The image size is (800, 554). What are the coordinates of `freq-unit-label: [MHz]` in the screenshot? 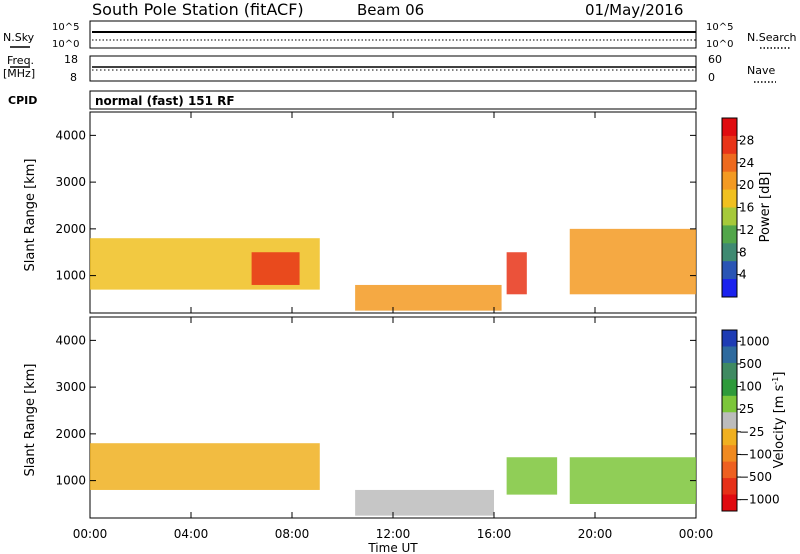 It's located at (19, 73).